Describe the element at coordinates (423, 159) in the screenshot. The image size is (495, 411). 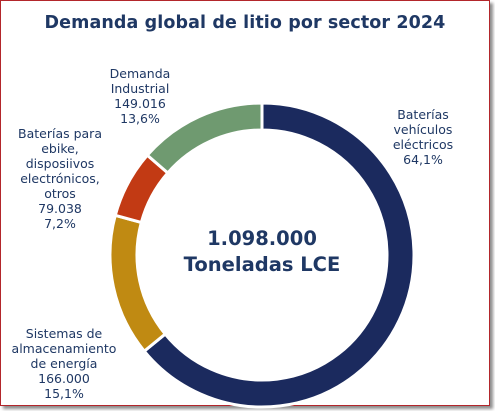
I see `label-percent: 64,1%` at that location.